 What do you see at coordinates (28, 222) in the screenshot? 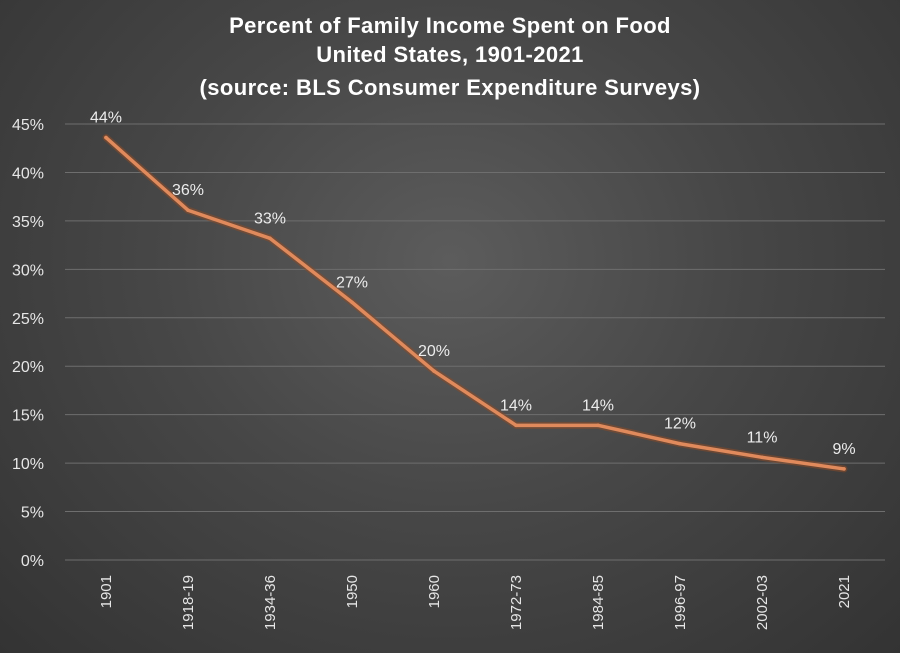
I see `y-tick-label: 35%` at bounding box center [28, 222].